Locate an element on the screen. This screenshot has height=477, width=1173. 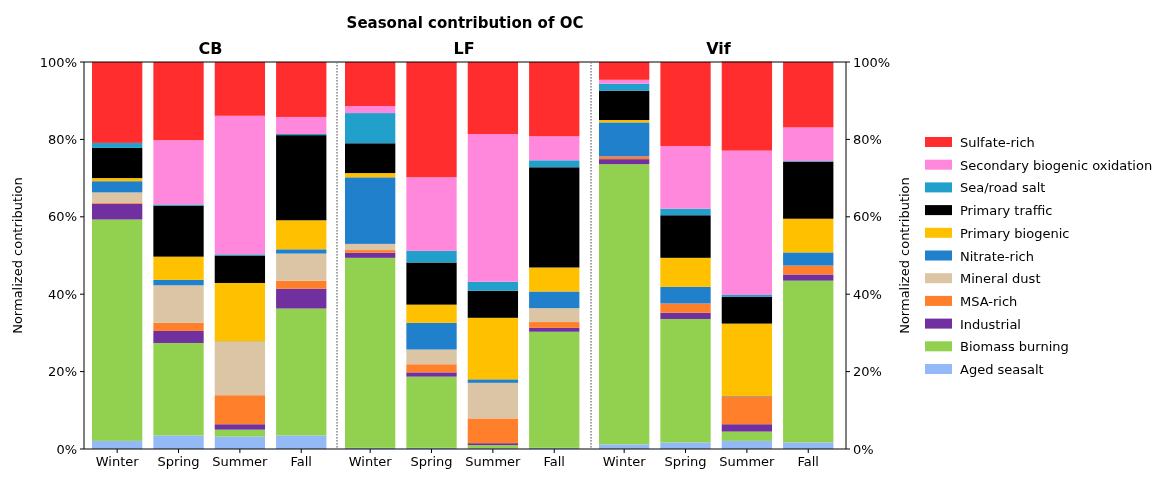
legend-label: Primary traffic is located at coordinates (1006, 211).